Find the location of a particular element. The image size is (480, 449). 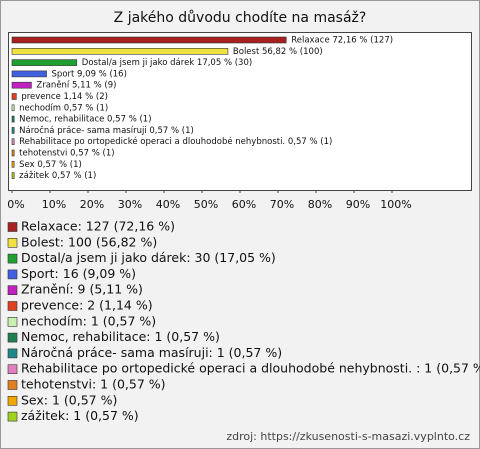

legend-label: Bolest: 100 (56,82 %) is located at coordinates (89, 241).